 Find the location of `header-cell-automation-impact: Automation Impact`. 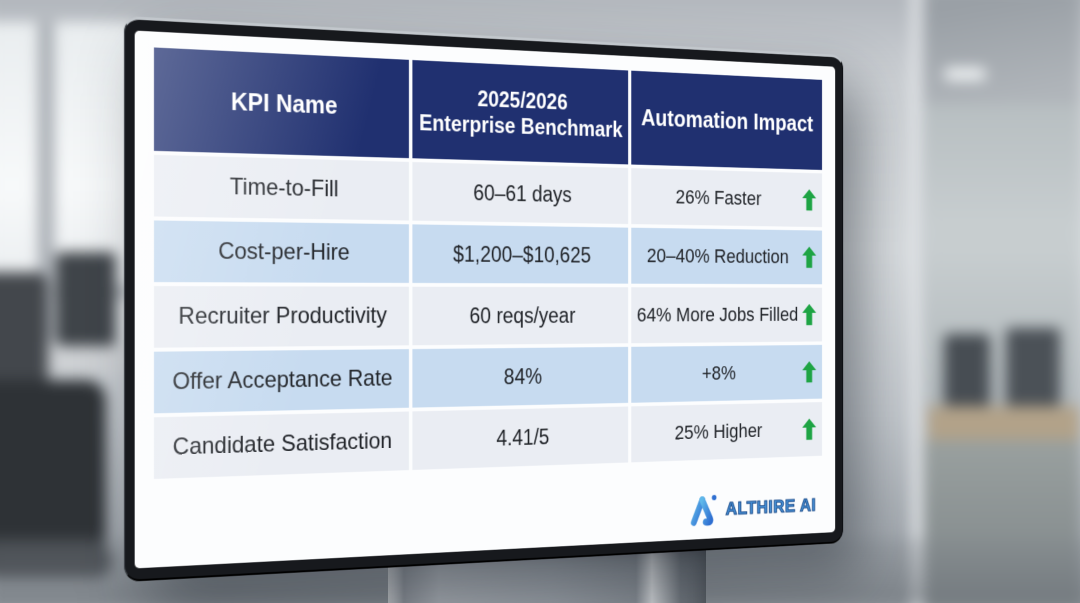

header-cell-automation-impact: Automation Impact is located at coordinates (727, 120).